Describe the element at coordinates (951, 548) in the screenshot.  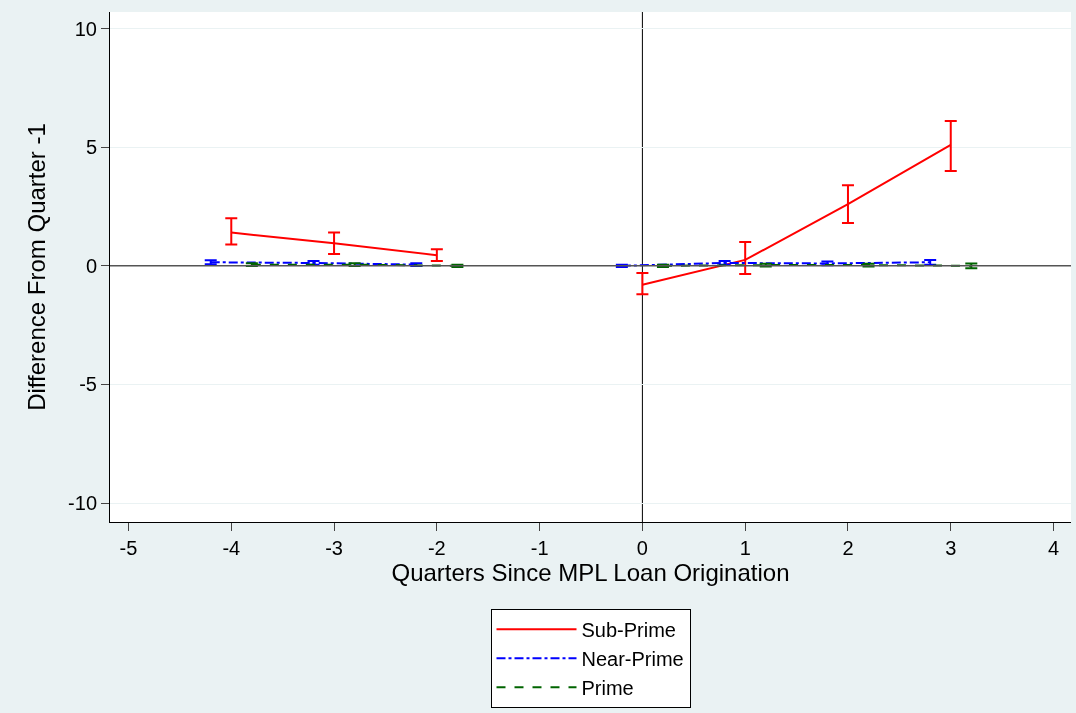
I see `x-tick-label: 3` at that location.